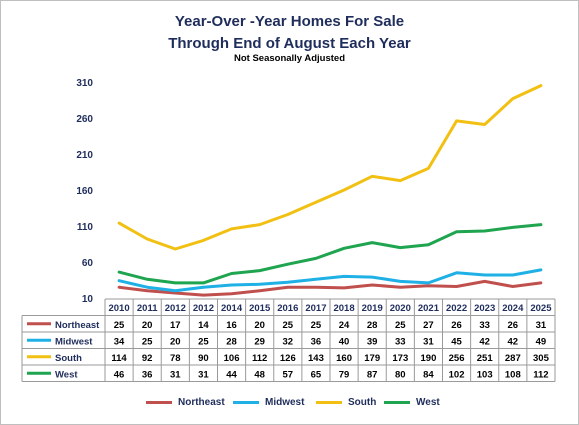  Describe the element at coordinates (84, 83) in the screenshot. I see `y-tick-label: 310` at that location.